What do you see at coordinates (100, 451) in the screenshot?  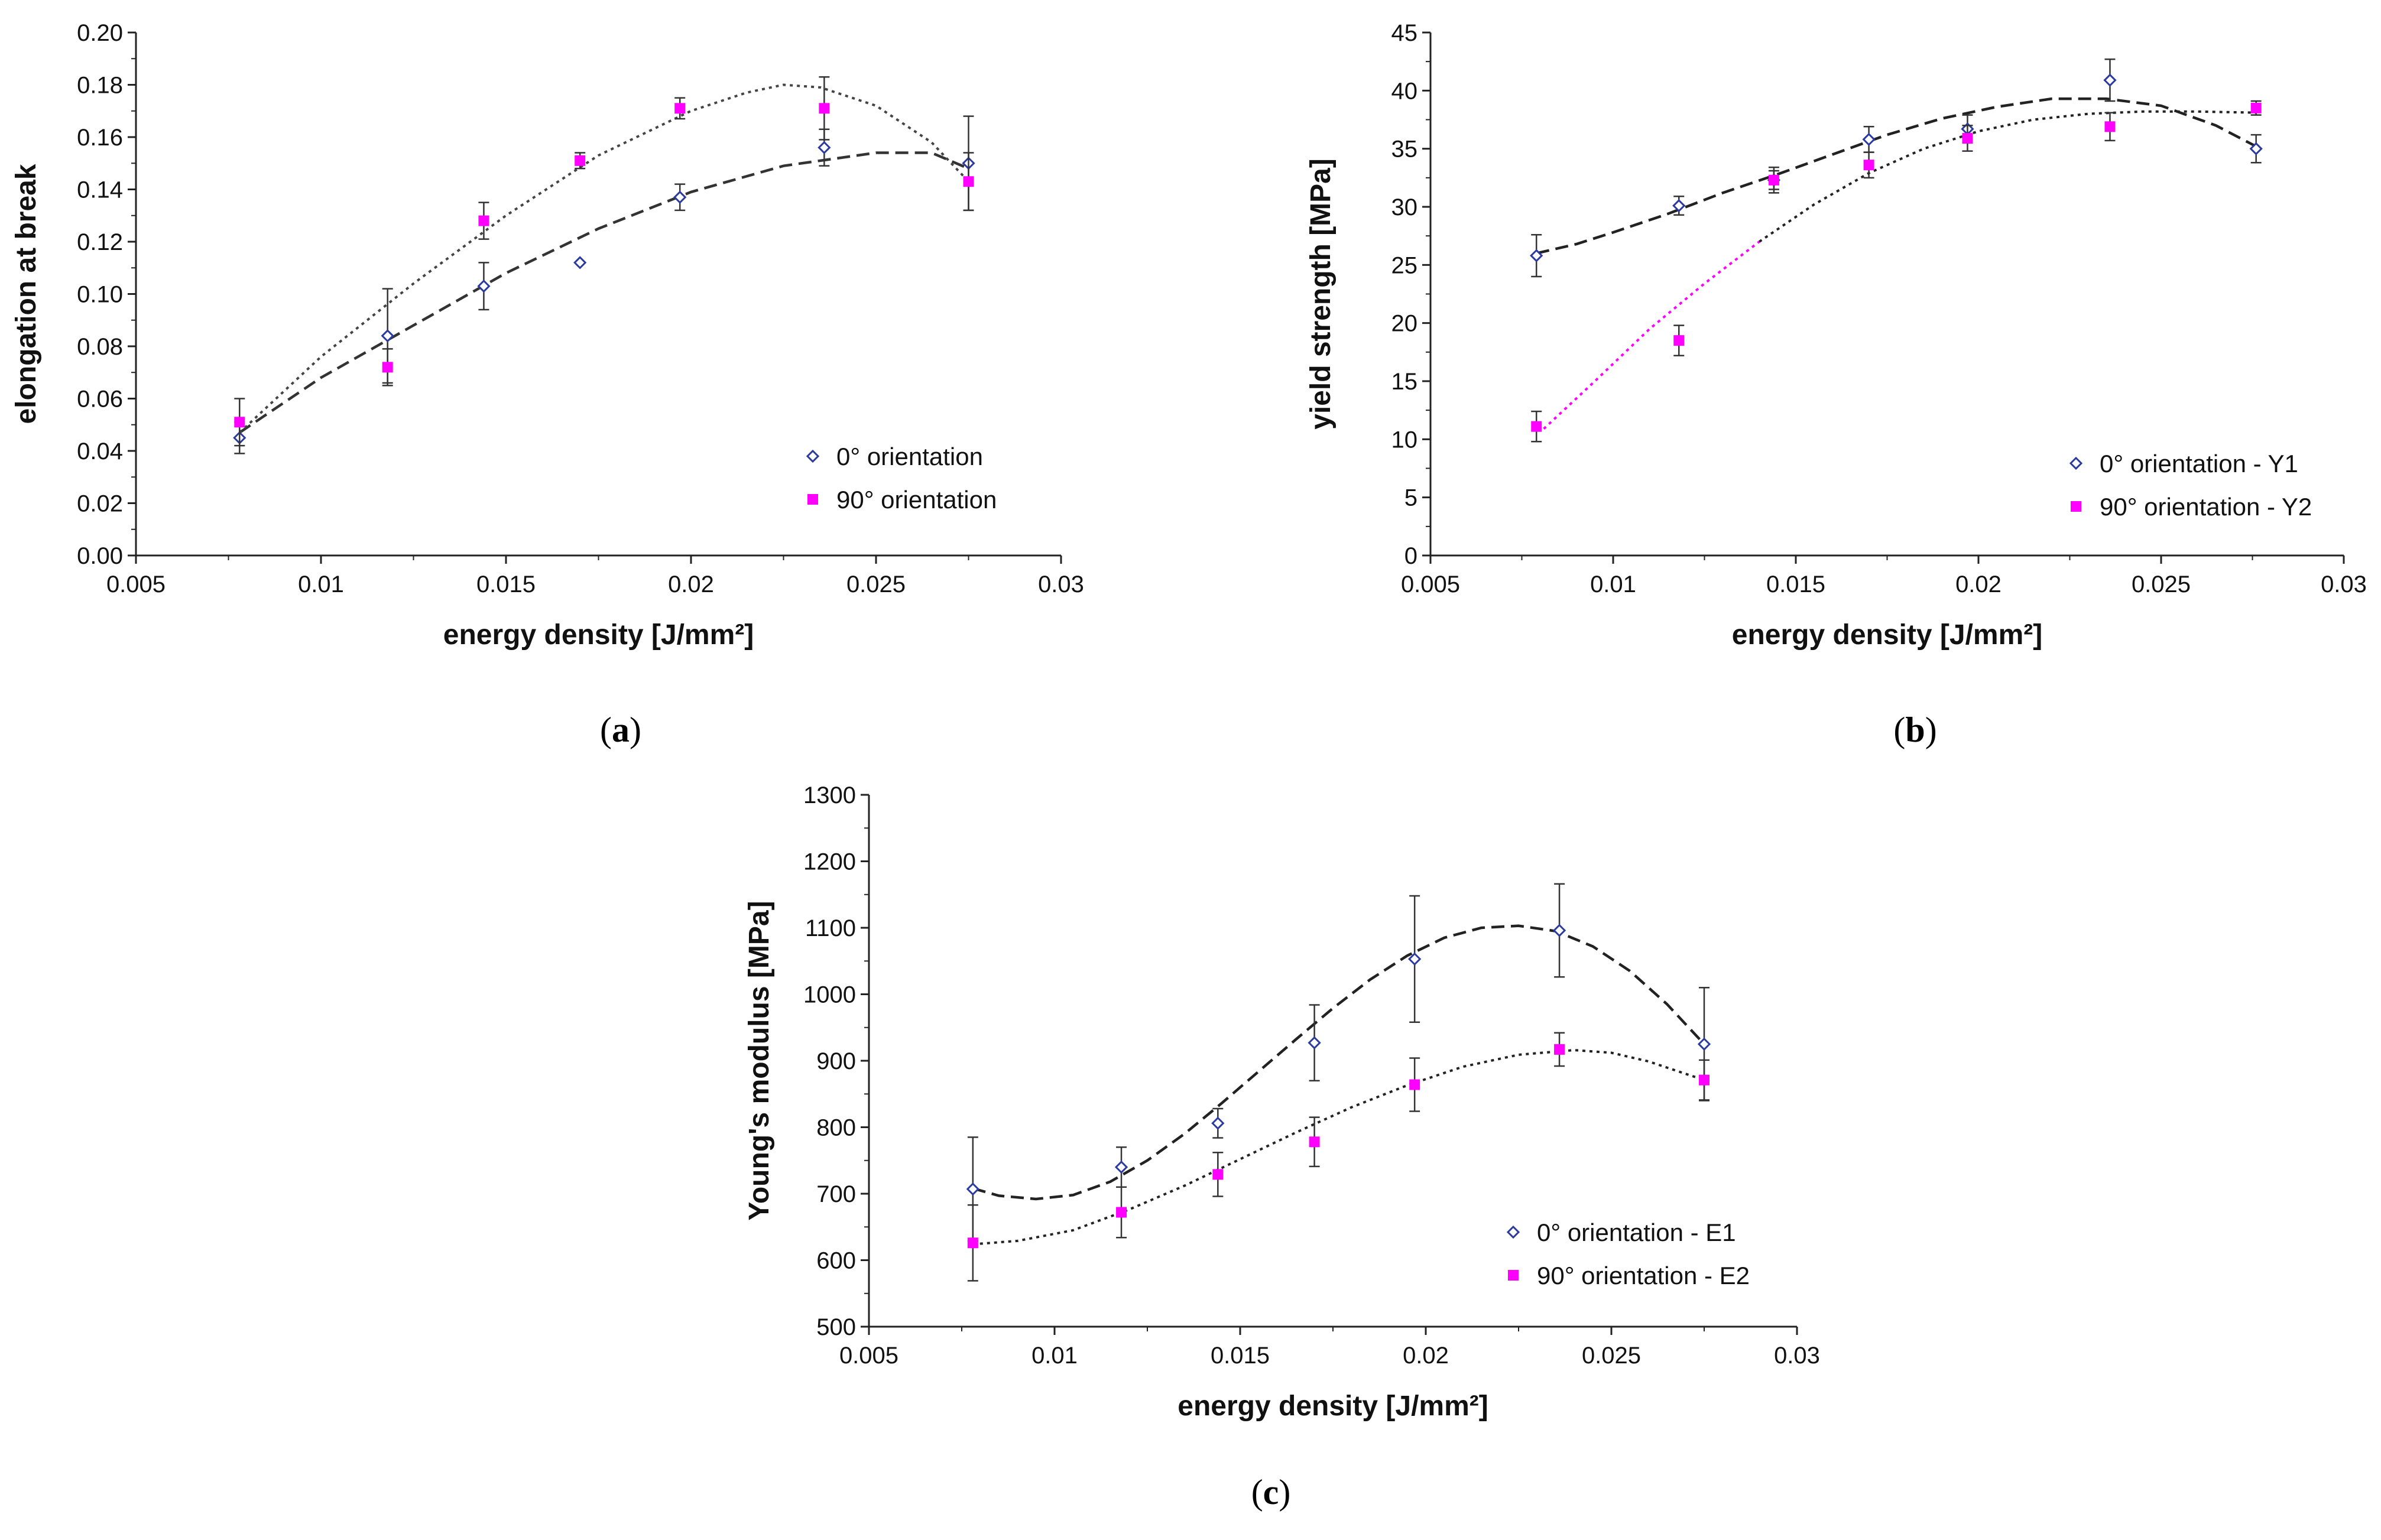 I see `y-tick-label: 0.04` at bounding box center [100, 451].